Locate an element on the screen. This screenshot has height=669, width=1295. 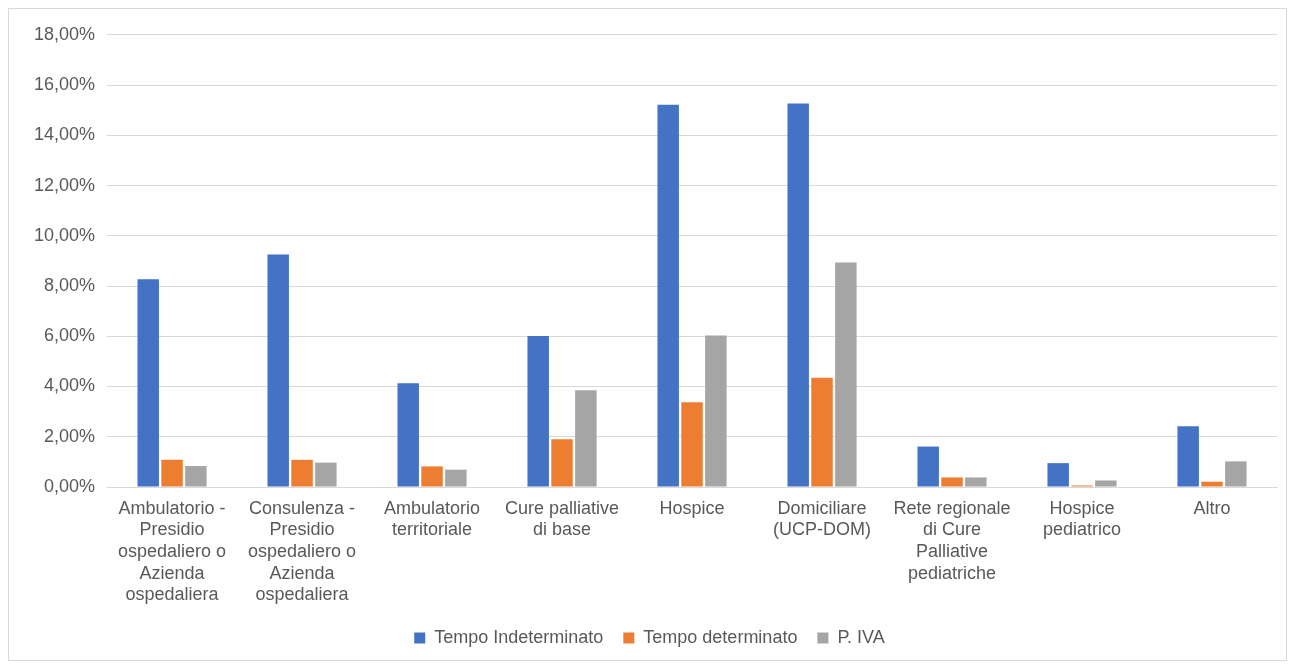
x-tick-label: Altro is located at coordinates (1212, 507).